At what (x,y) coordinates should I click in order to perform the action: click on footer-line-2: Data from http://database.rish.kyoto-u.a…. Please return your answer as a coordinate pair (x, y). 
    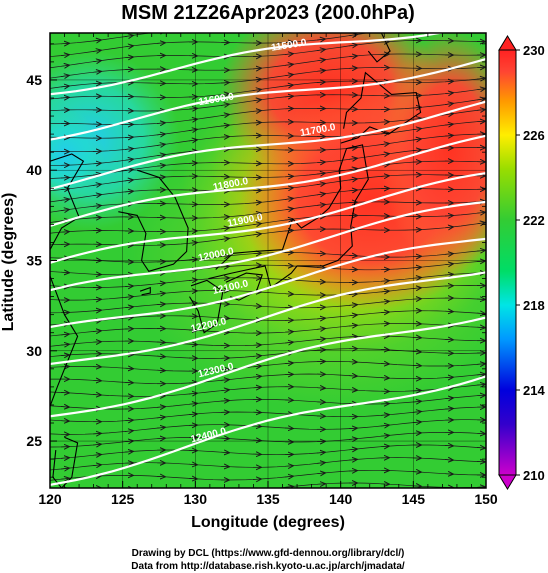
    Looking at the image, I should click on (268, 566).